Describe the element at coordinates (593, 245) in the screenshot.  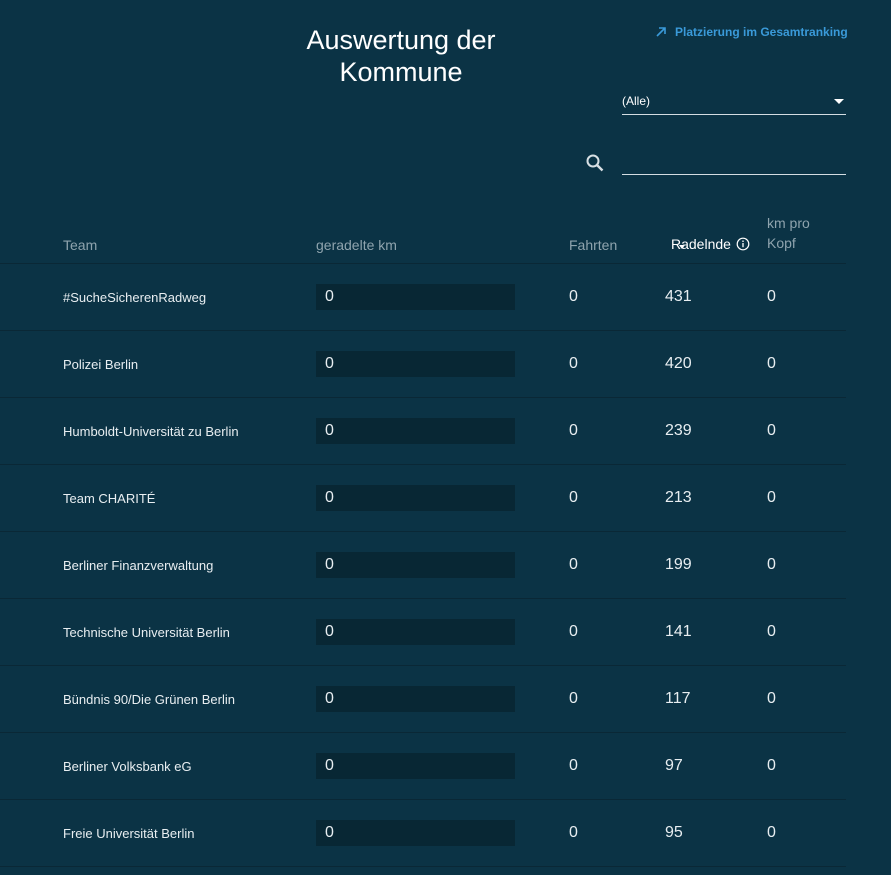
I see `column-header-fahrten: Fahrten` at that location.